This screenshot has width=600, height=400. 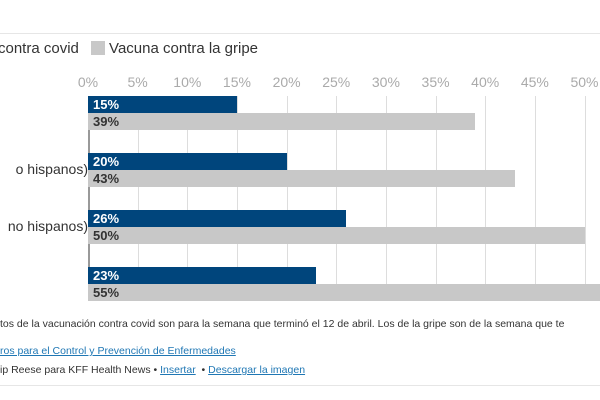 I want to click on embed-link: Insertar, so click(x=178, y=370).